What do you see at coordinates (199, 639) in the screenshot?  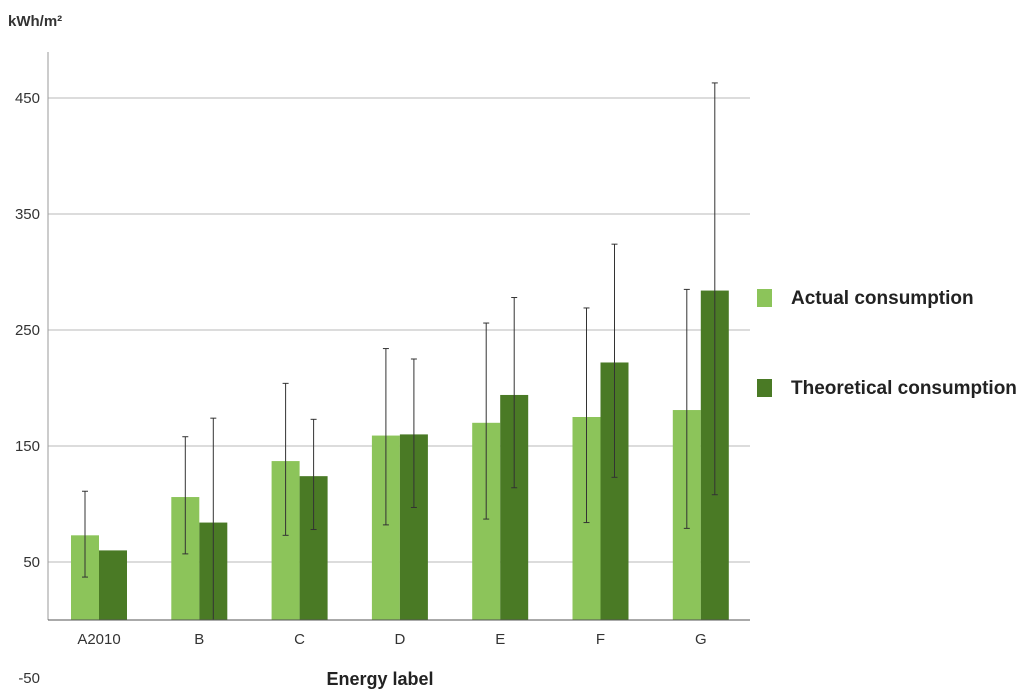 I see `x-tick-label: B` at bounding box center [199, 639].